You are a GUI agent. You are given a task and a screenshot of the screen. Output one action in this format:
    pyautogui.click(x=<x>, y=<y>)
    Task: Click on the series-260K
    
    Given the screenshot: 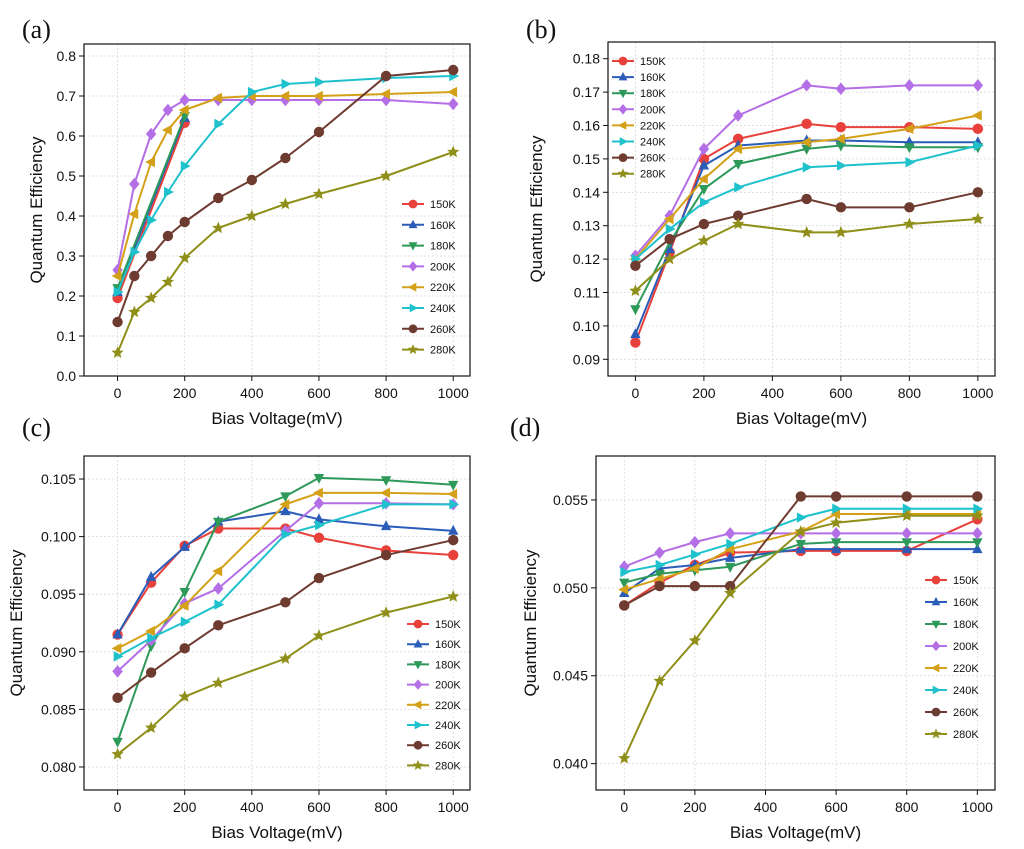 What is the action you would take?
    pyautogui.click(x=285, y=196)
    